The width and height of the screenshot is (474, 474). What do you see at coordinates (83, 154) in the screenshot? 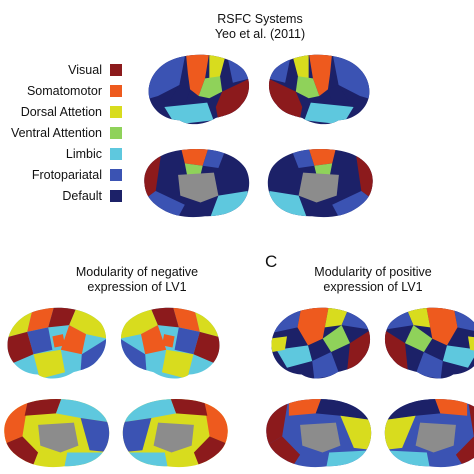
I see `legend-label: Limbic` at bounding box center [83, 154].